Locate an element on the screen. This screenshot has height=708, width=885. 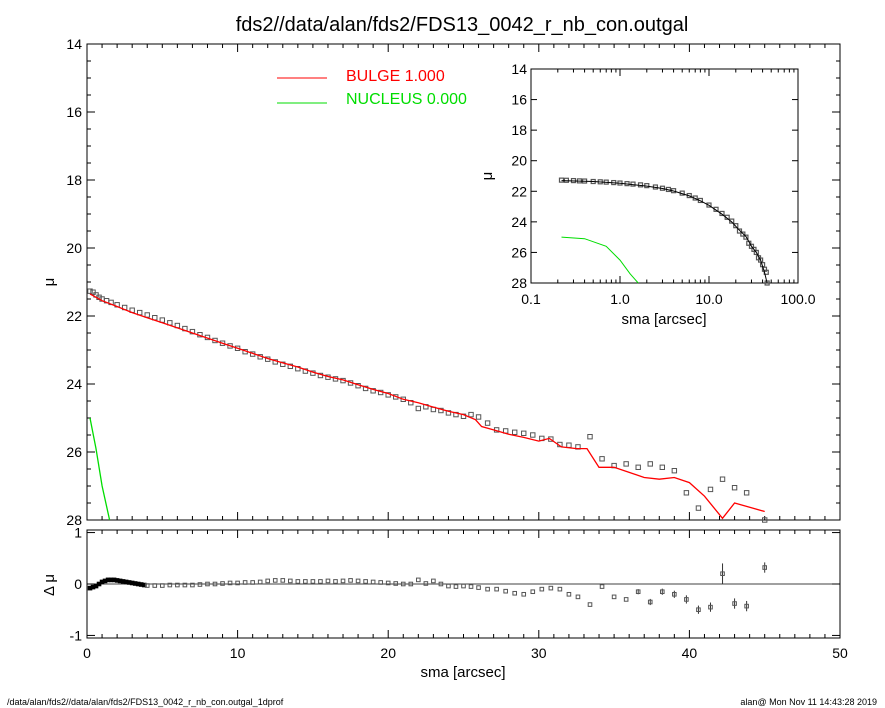
x-tick-label: 0 is located at coordinates (87, 653).